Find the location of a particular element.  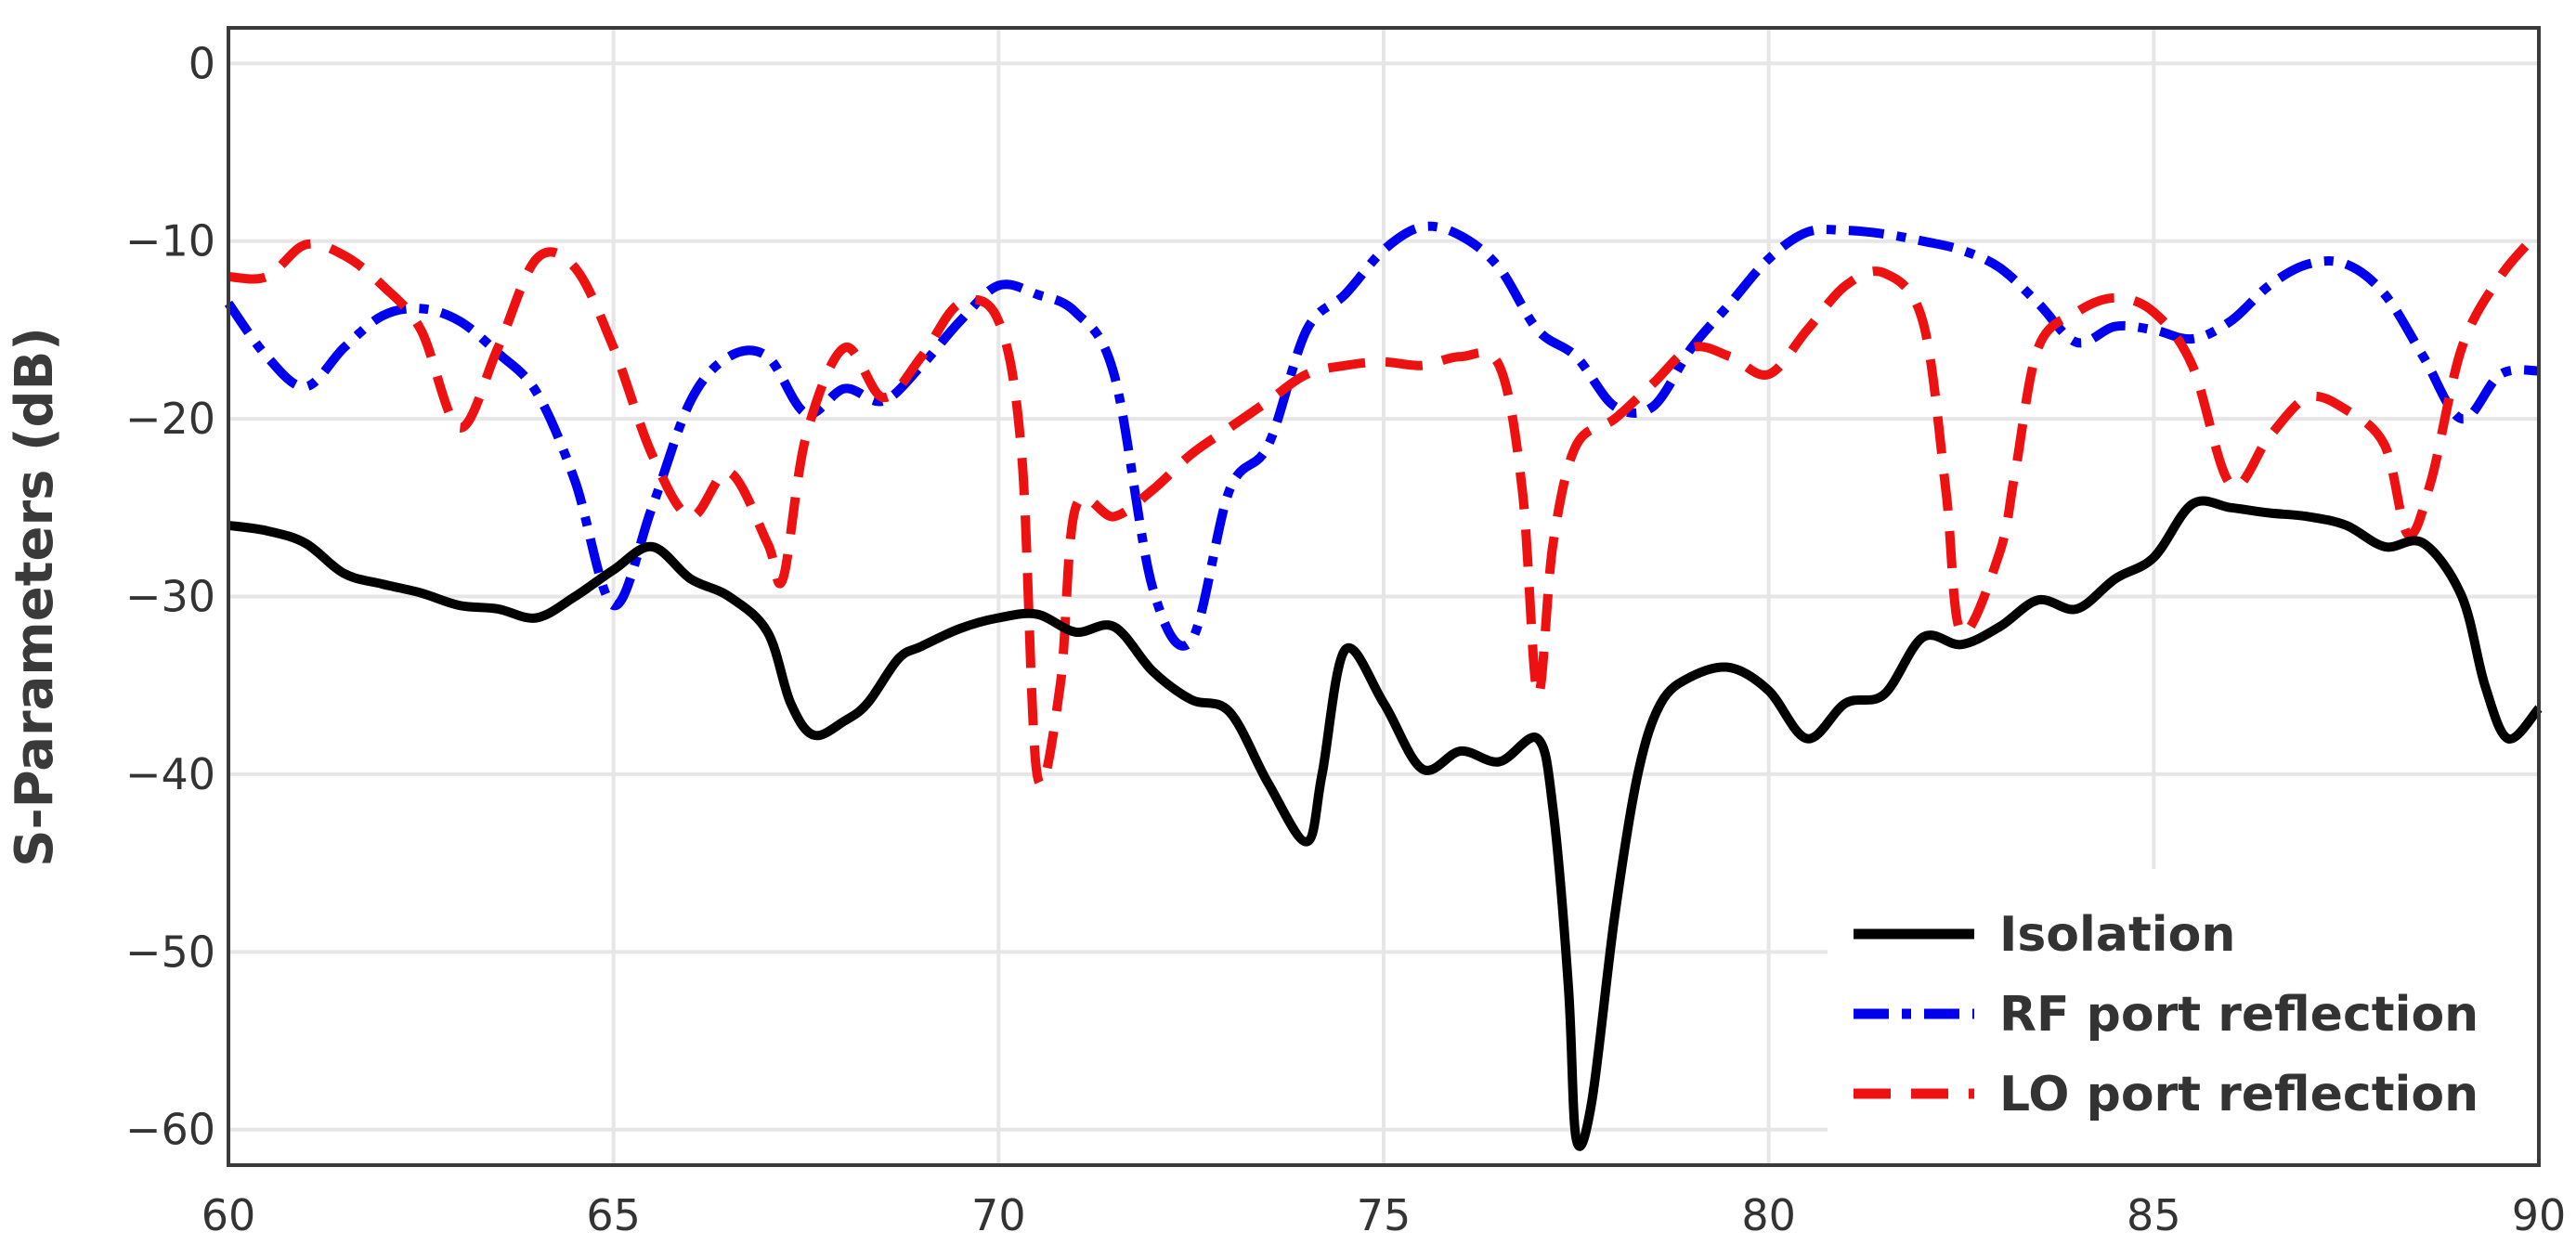

y-tick-label: −20 is located at coordinates (170, 419).